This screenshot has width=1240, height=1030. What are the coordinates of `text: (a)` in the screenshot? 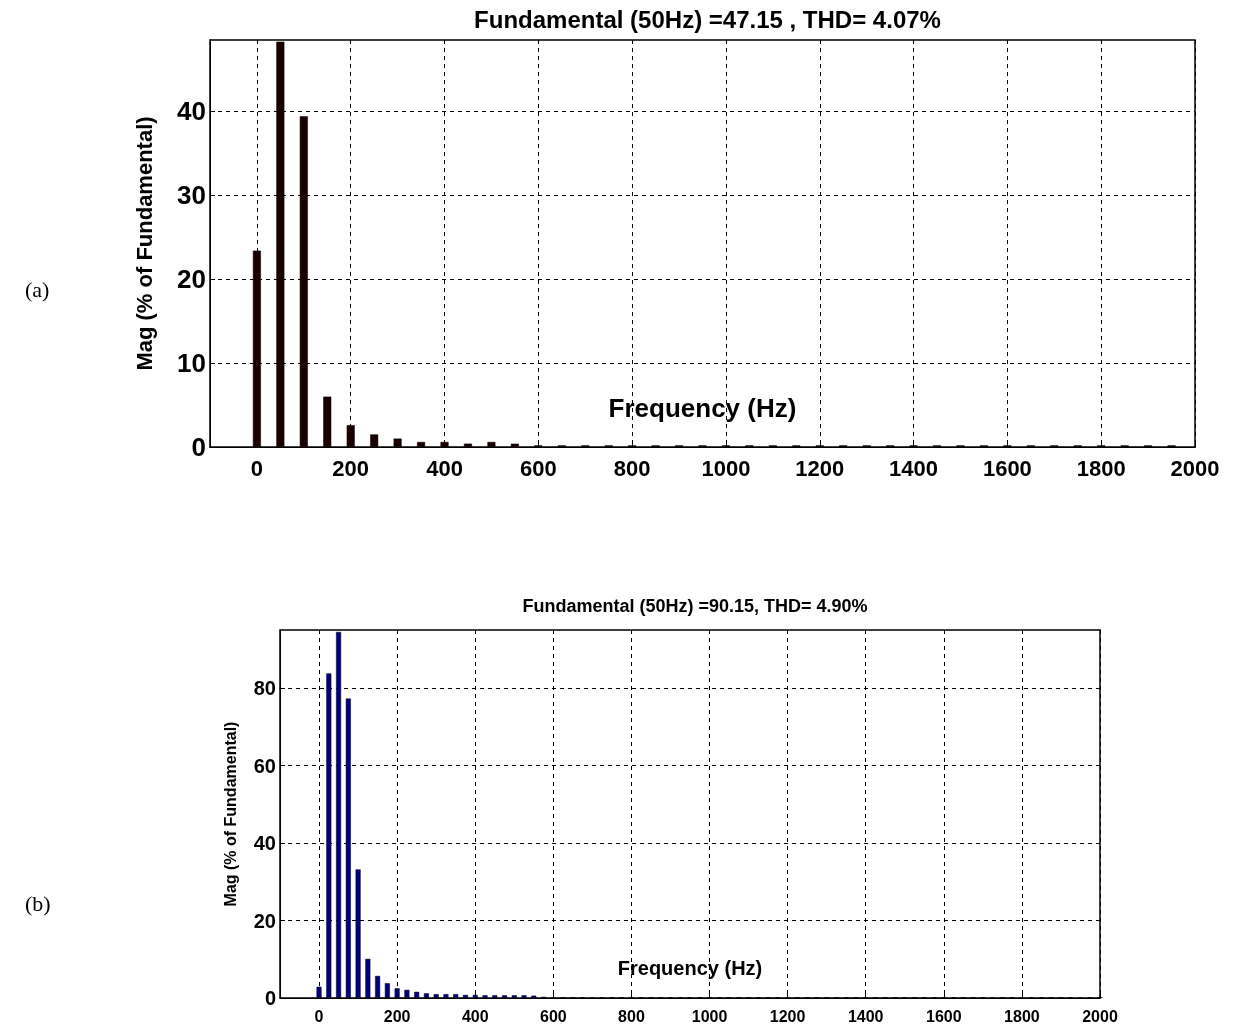 It's located at (37, 289).